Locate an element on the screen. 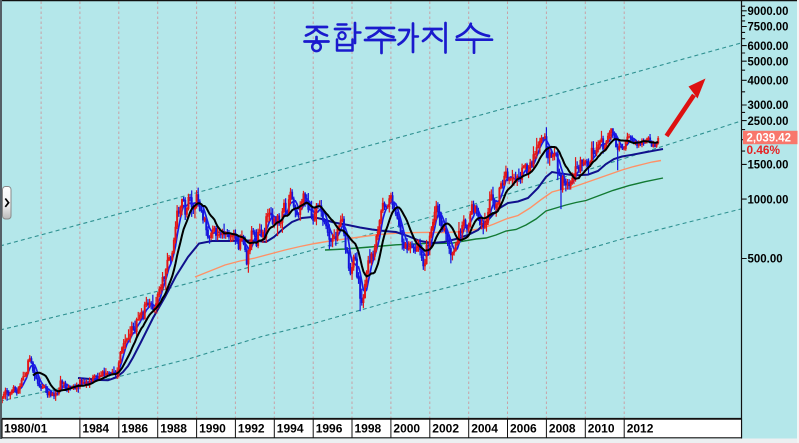 The width and height of the screenshot is (799, 443). svg-text: 7500.00 is located at coordinates (768, 27).